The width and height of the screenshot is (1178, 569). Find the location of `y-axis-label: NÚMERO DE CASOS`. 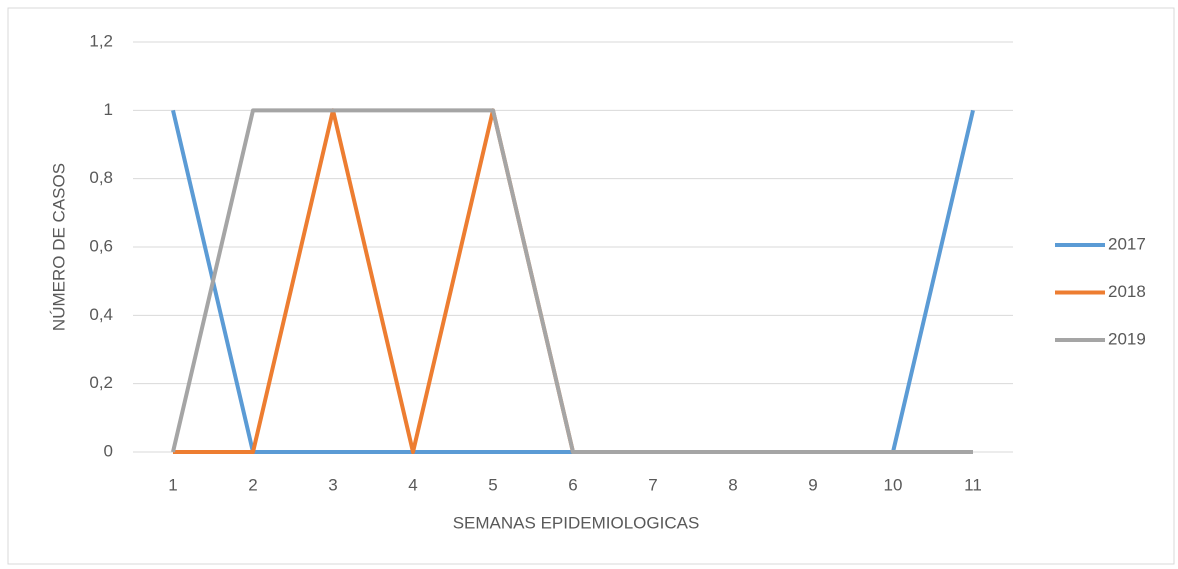

y-axis-label: NÚMERO DE CASOS is located at coordinates (58, 247).